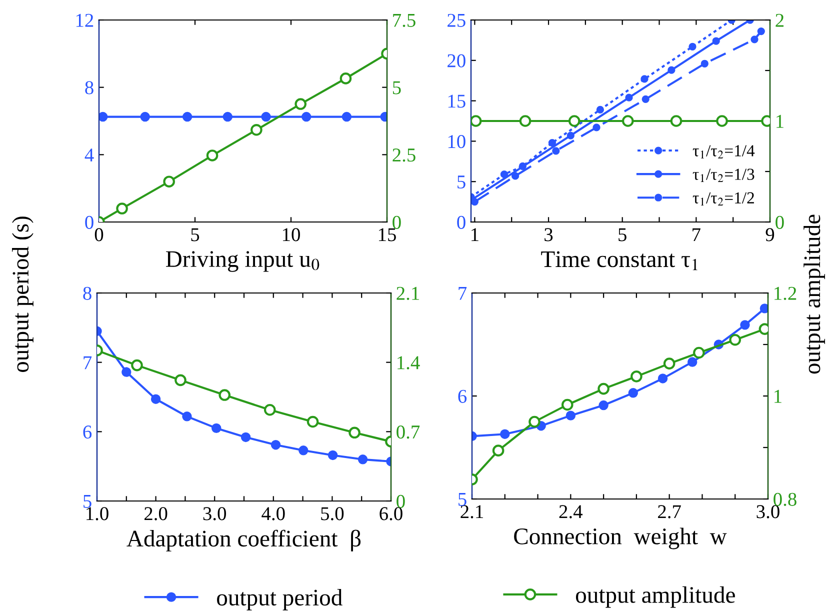 The height and width of the screenshot is (613, 837). Describe the element at coordinates (391, 513) in the screenshot. I see `x-tick-label: 6.0` at that location.